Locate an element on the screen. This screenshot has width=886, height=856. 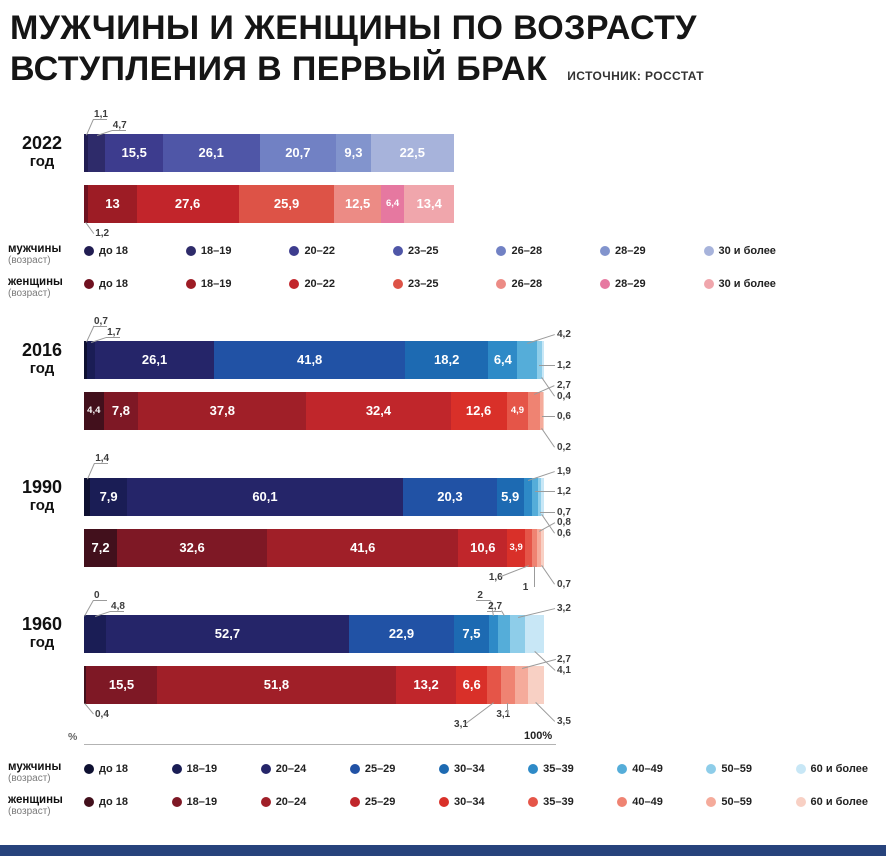
legend-series-label: мужчины (возраст) is located at coordinates (42, 772).